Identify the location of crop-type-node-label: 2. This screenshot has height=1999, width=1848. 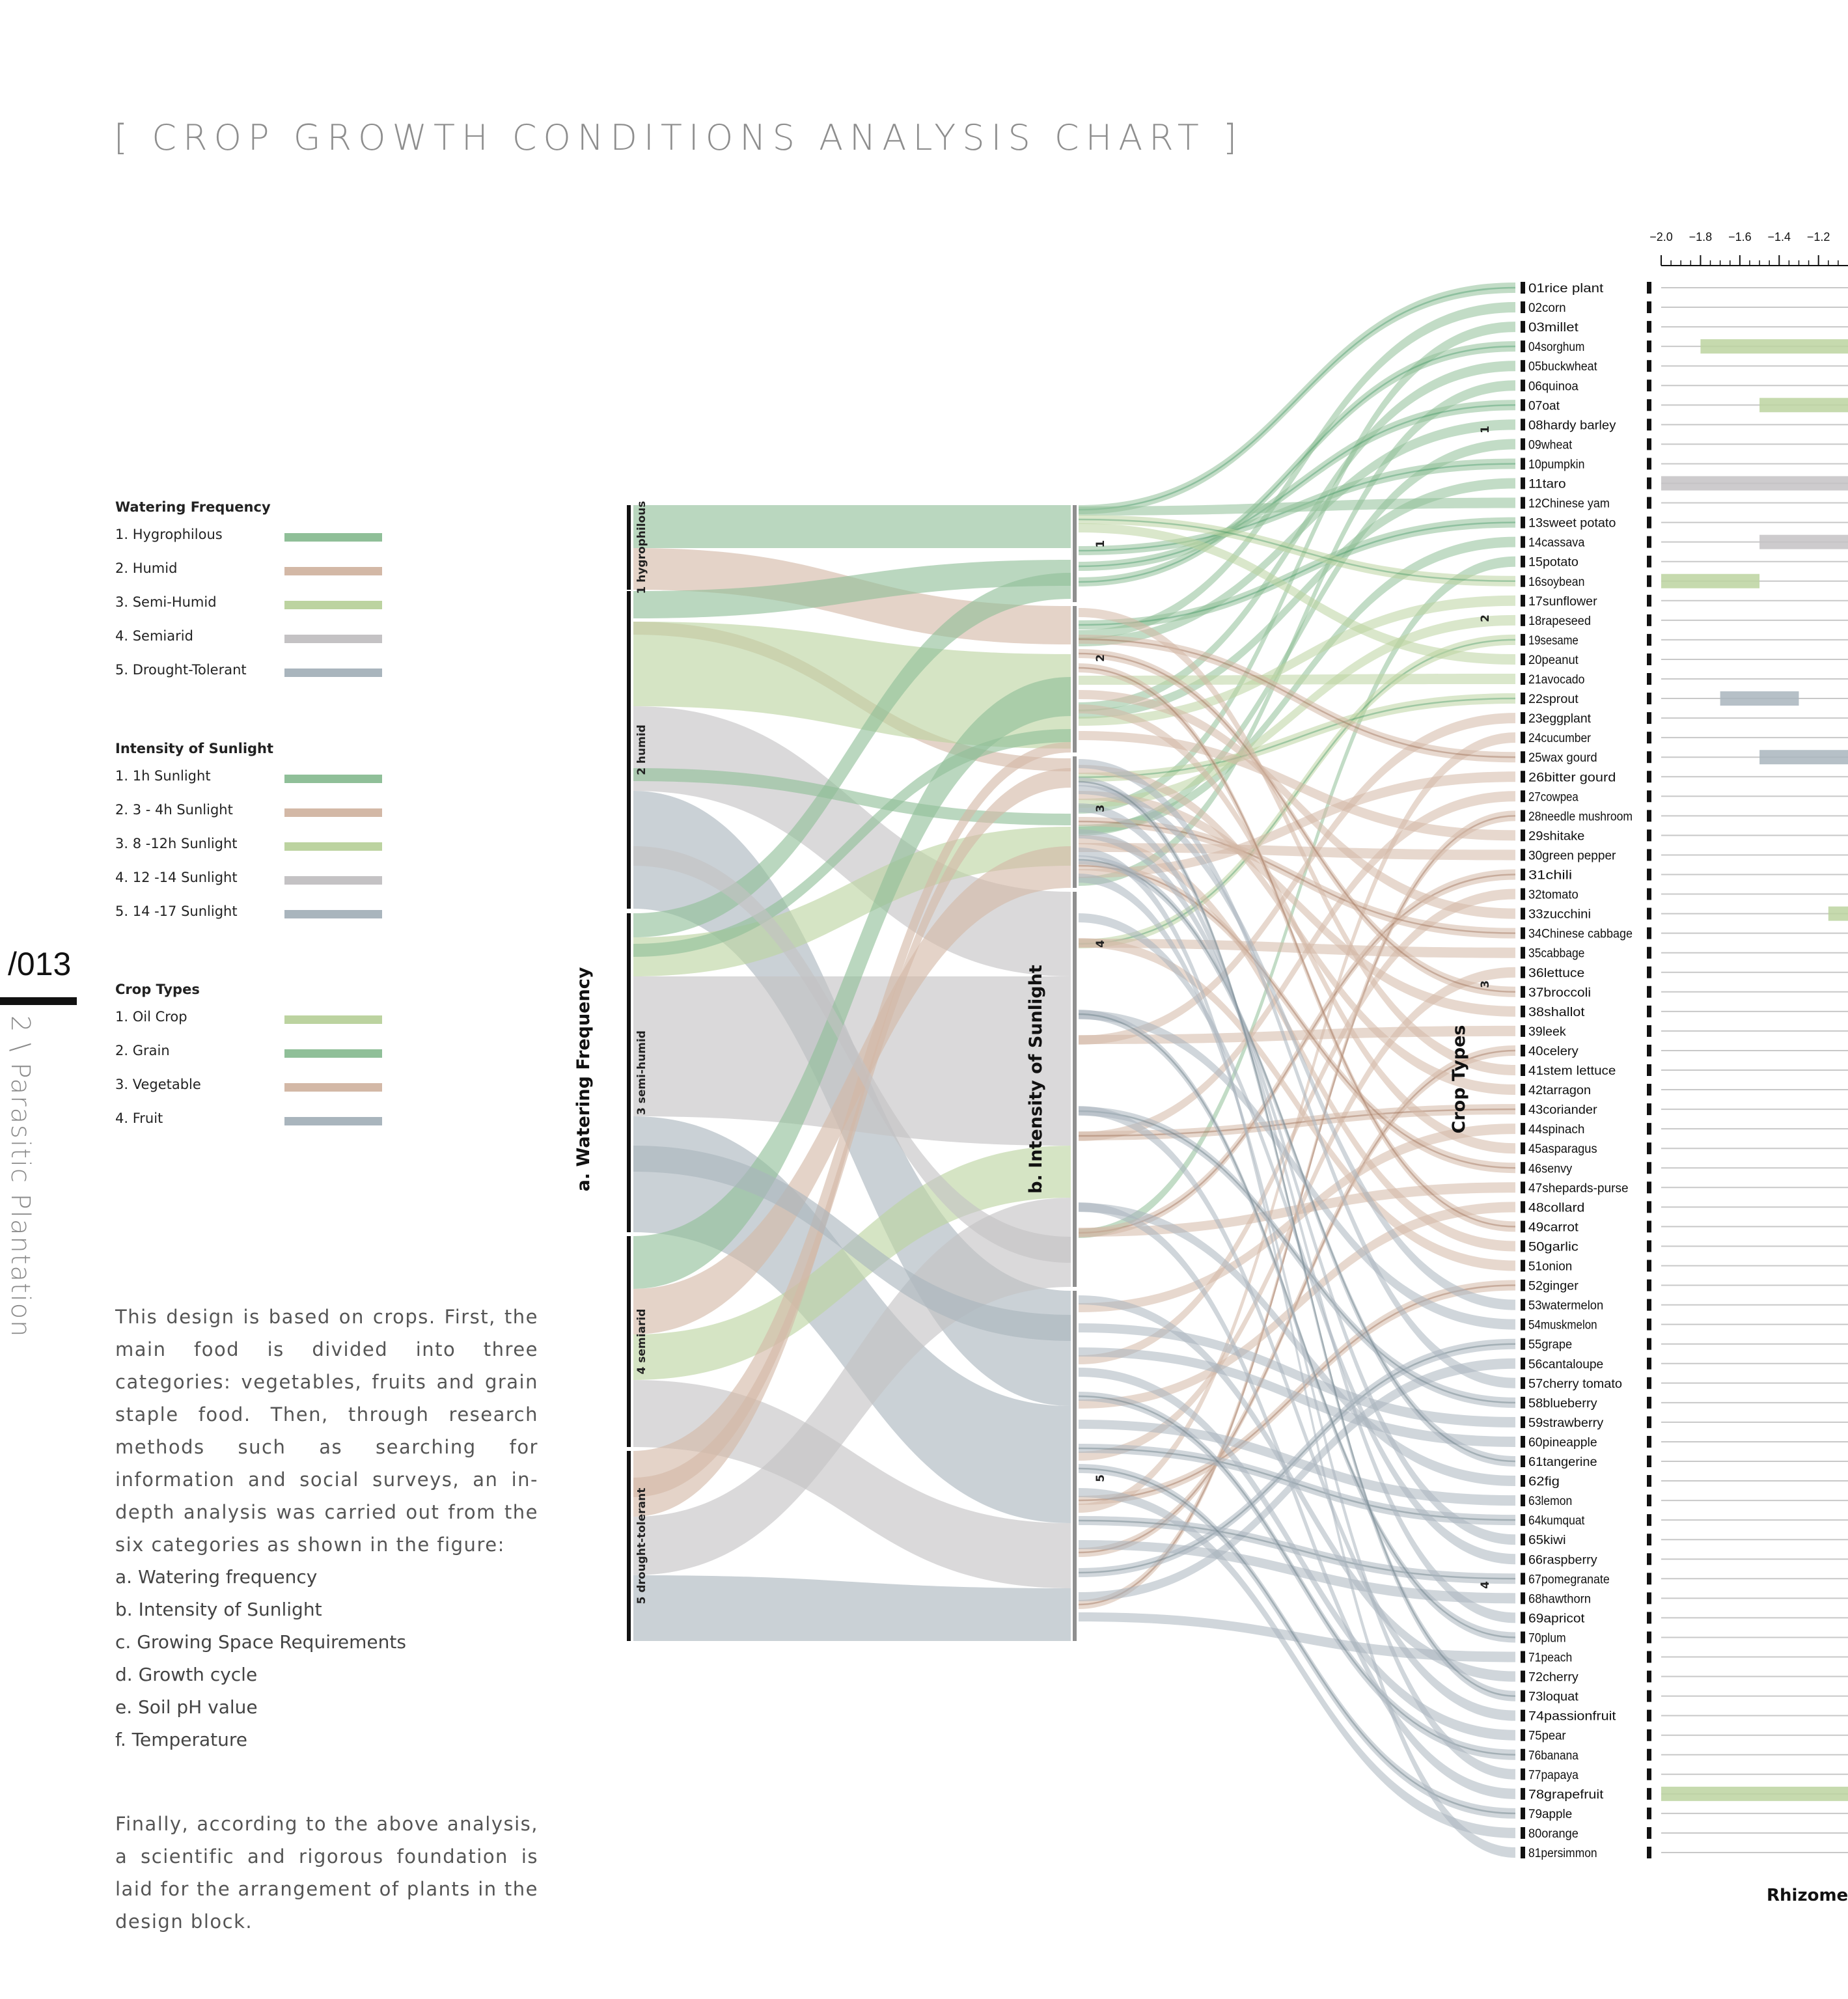
(1486, 618).